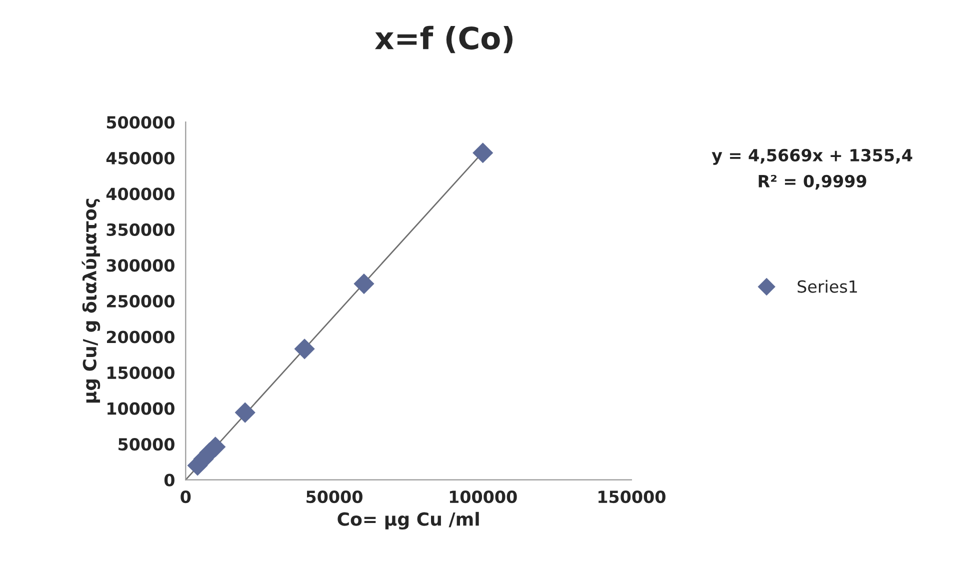 The image size is (967, 576). I want to click on y-tick-label: 500000, so click(140, 122).